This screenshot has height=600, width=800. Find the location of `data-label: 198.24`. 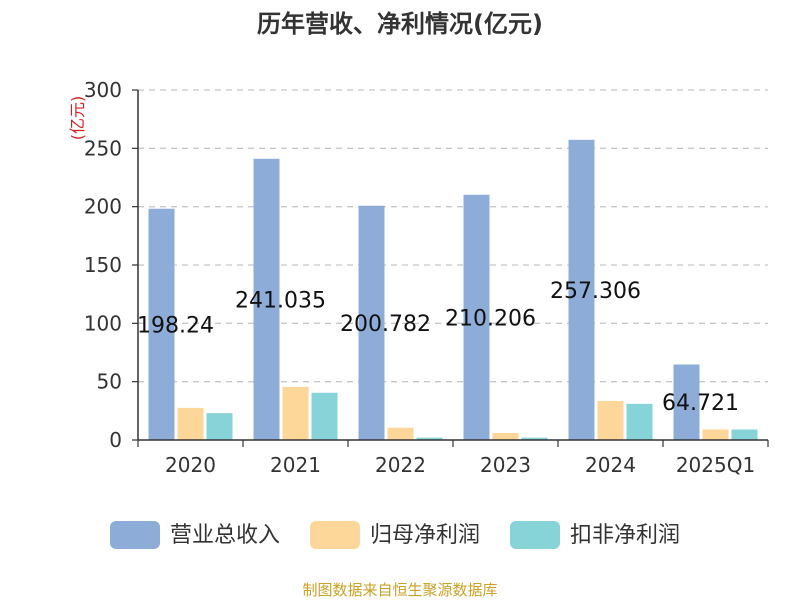

data-label: 198.24 is located at coordinates (175, 325).